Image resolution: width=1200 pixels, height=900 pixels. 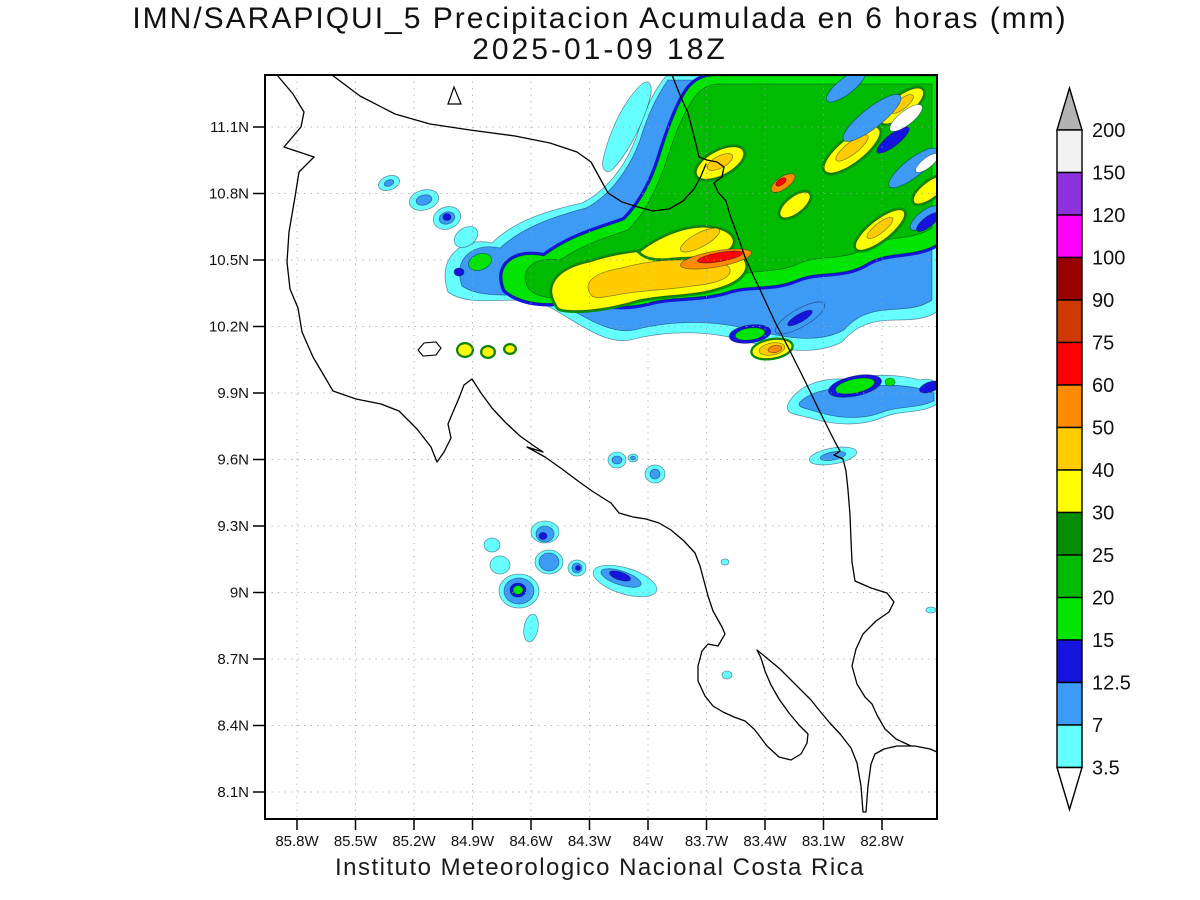 What do you see at coordinates (229, 327) in the screenshot?
I see `lat-tick-label: 10.2N` at bounding box center [229, 327].